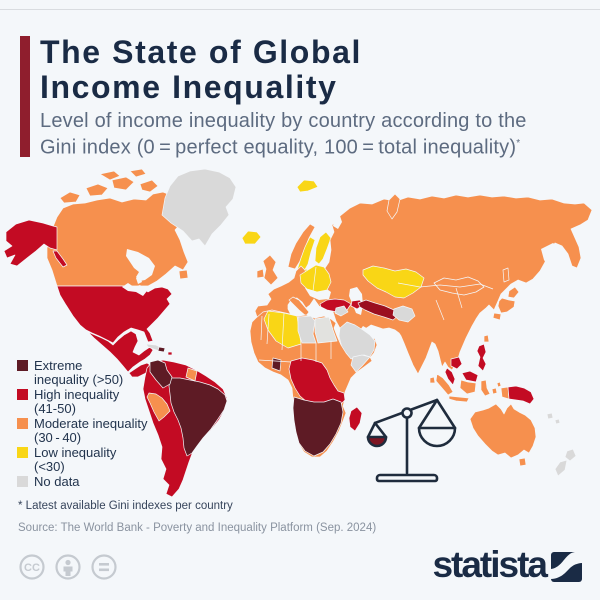  Describe the element at coordinates (32, 568) in the screenshot. I see `svg-text: CC` at that location.